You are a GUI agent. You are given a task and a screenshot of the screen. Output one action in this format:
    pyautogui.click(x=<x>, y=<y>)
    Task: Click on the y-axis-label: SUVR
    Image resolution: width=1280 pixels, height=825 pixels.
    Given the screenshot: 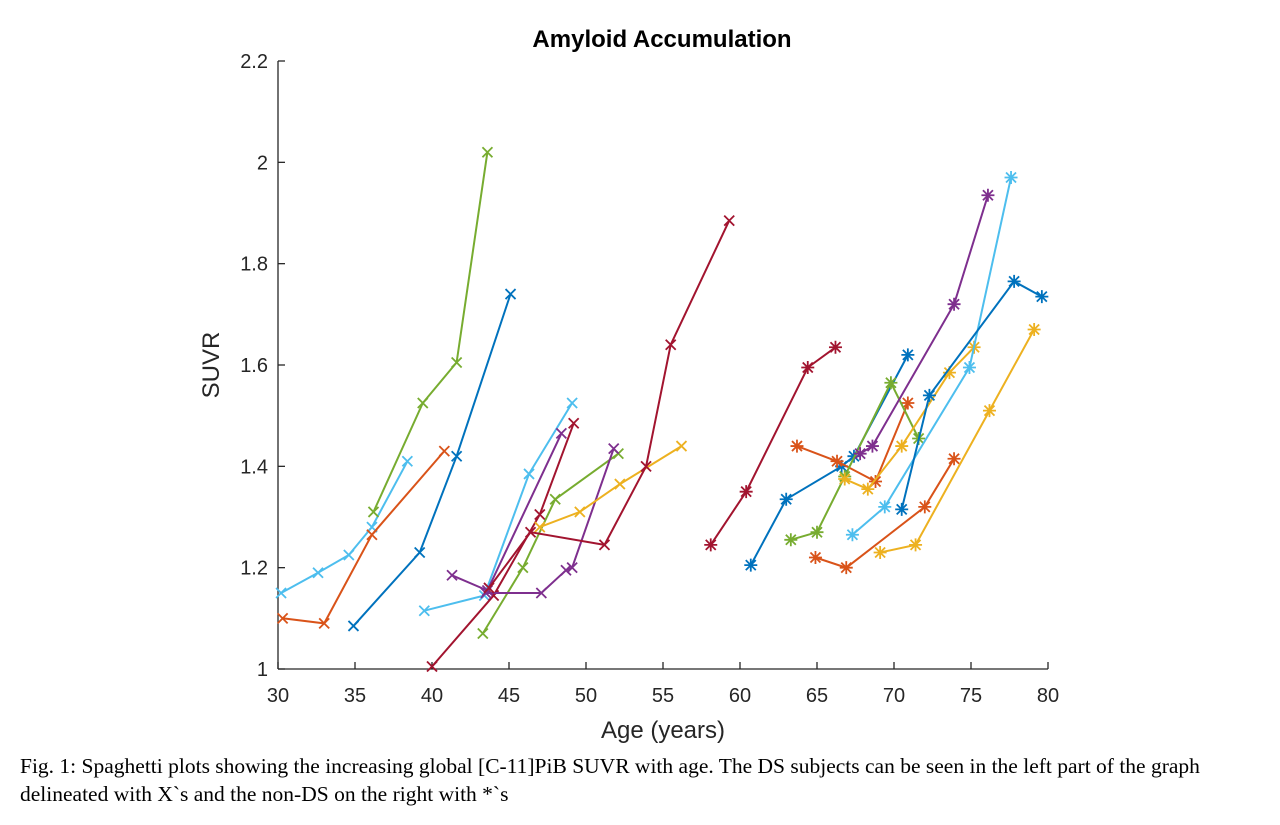 What is the action you would take?
    pyautogui.click(x=211, y=365)
    